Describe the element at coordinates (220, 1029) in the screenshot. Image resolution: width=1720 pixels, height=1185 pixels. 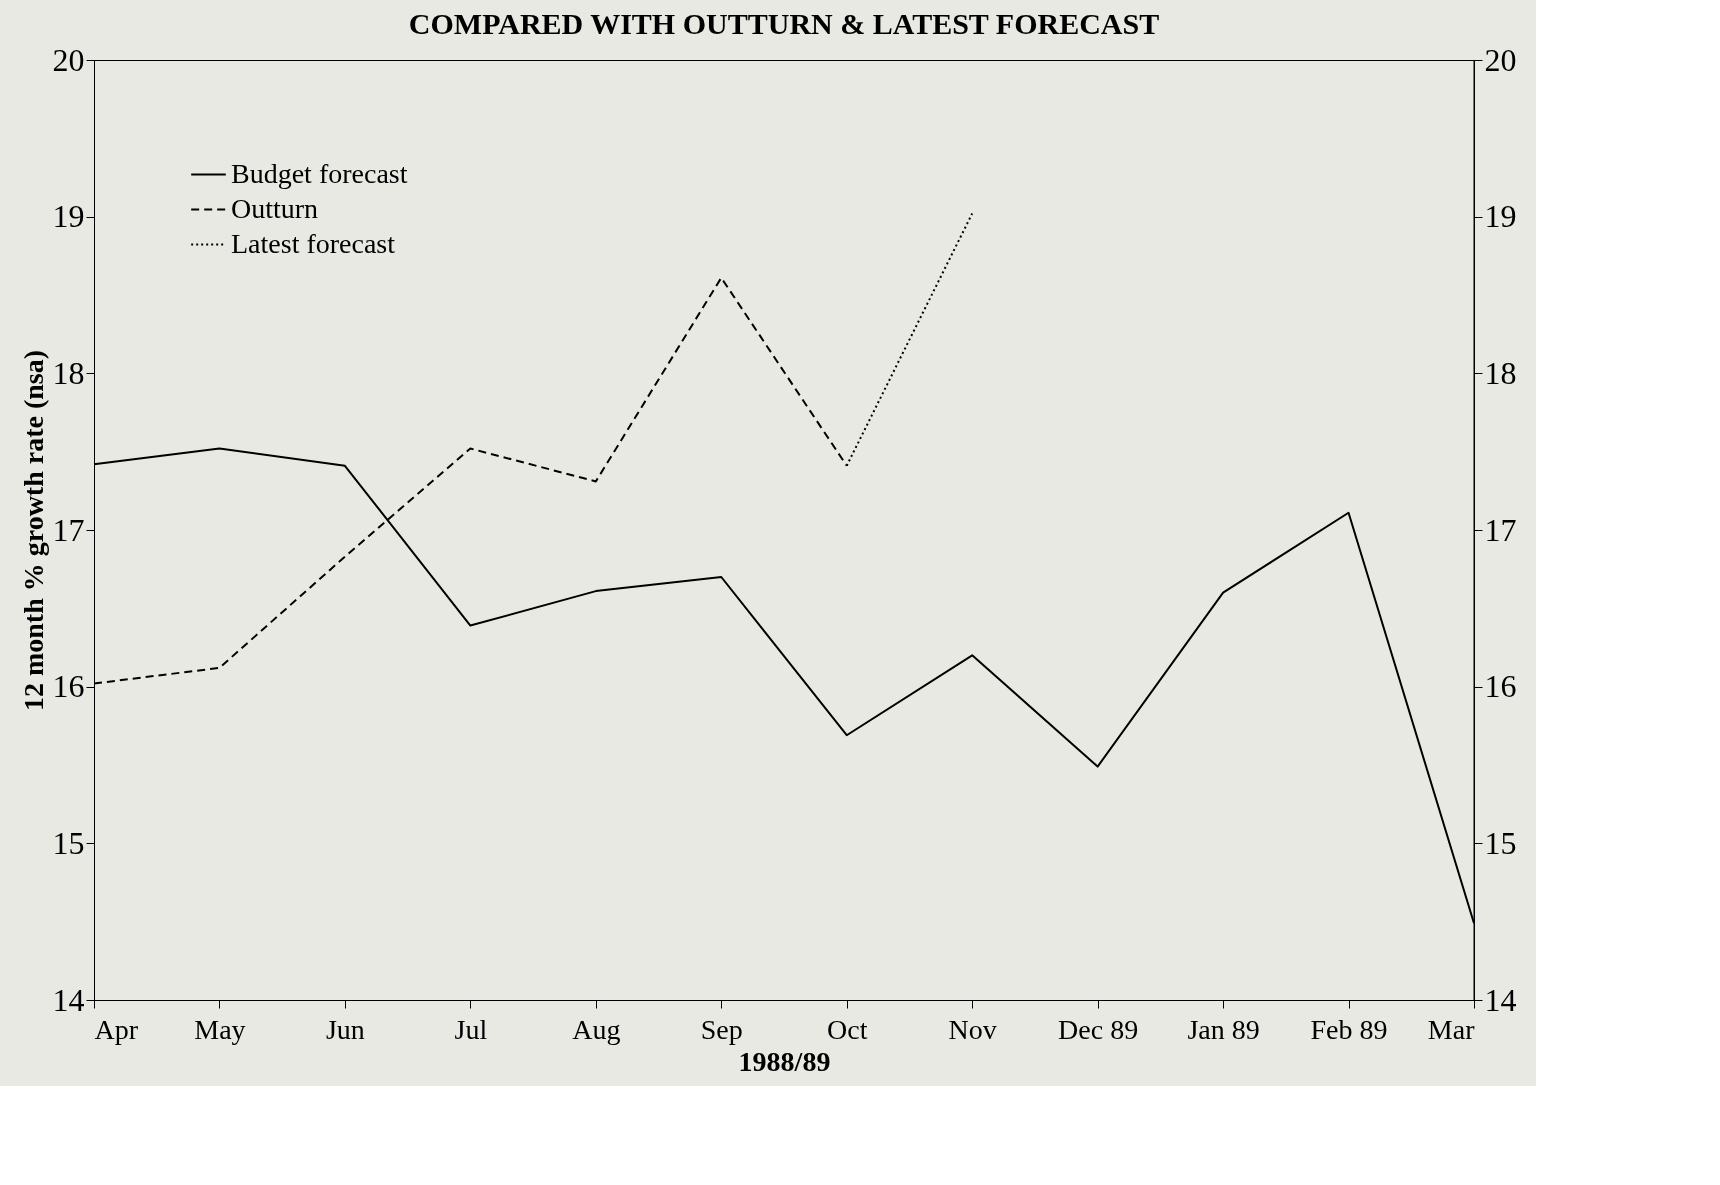
I see `x-tick-label: May` at that location.